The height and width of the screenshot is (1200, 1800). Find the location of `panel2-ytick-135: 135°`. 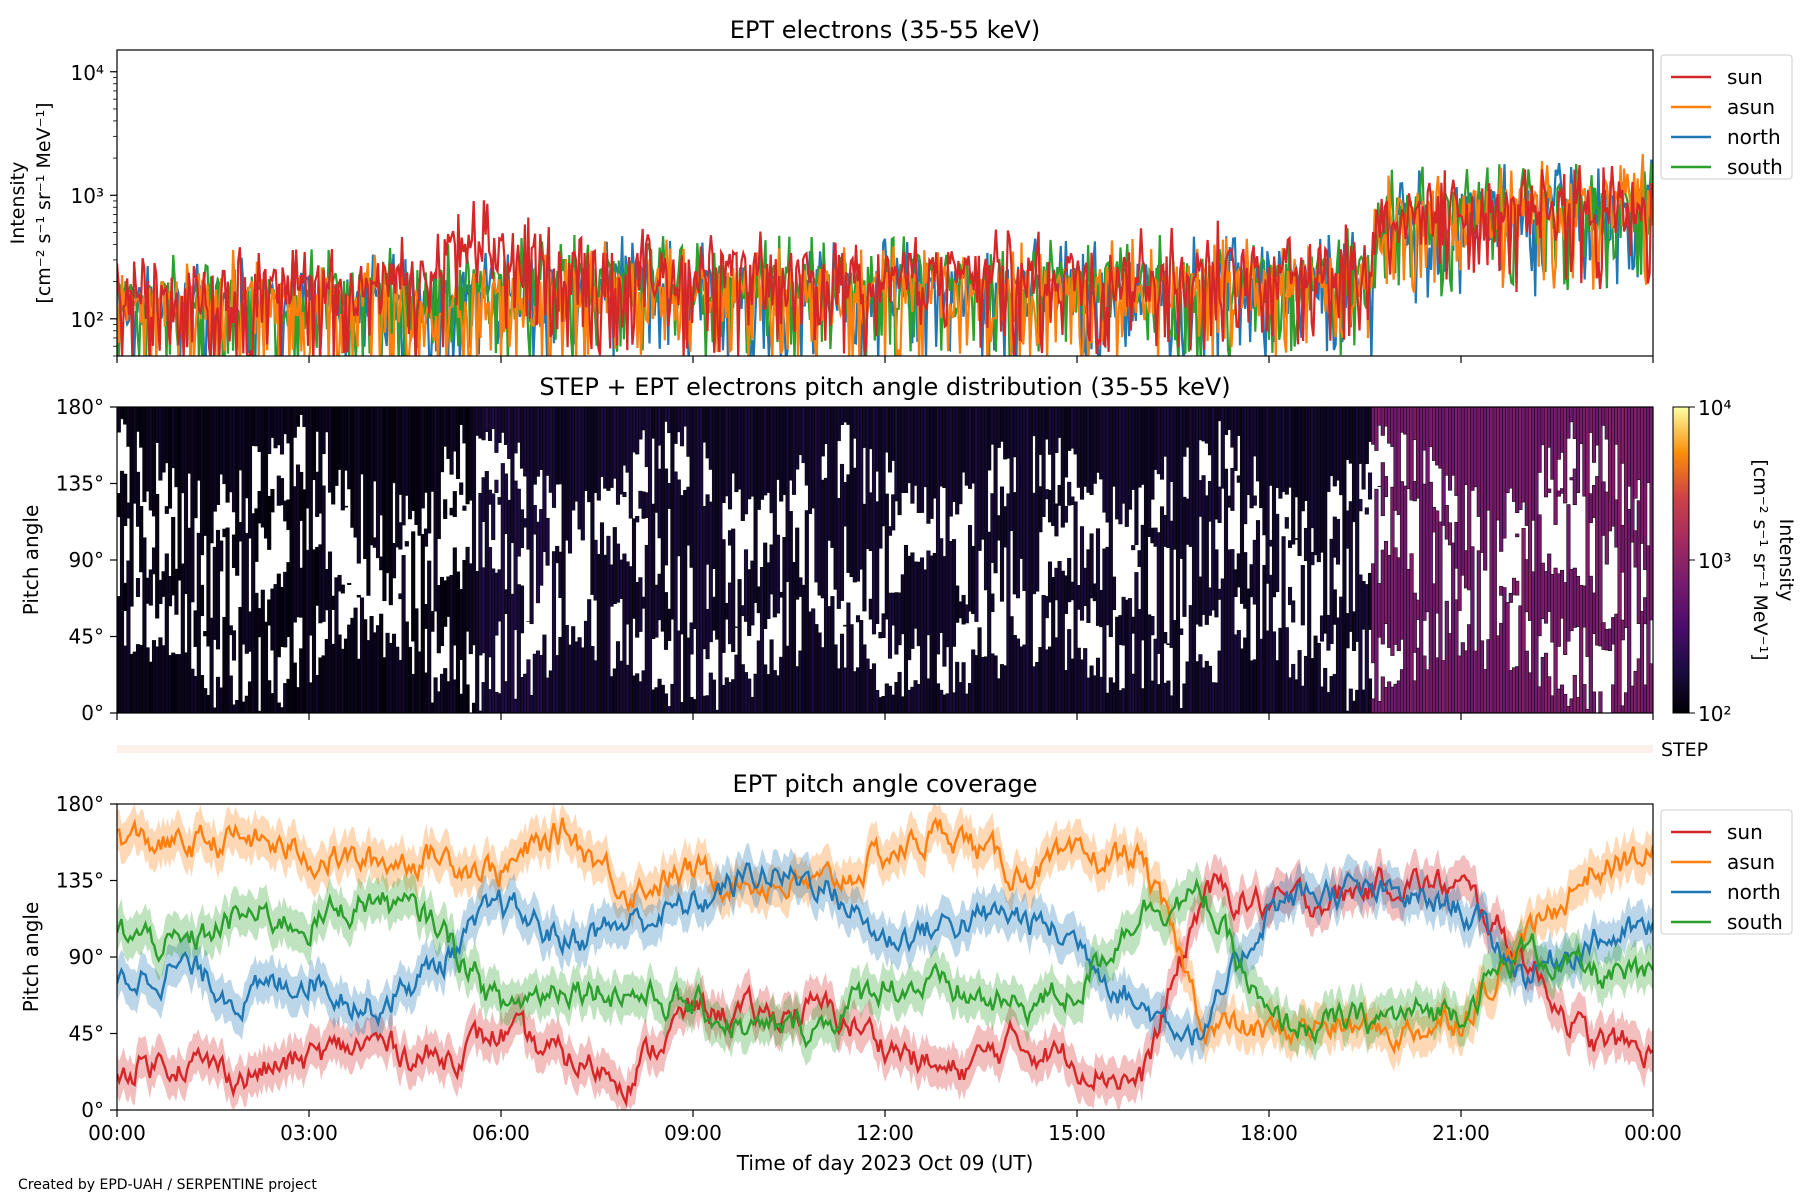

panel2-ytick-135: 135° is located at coordinates (80, 484).